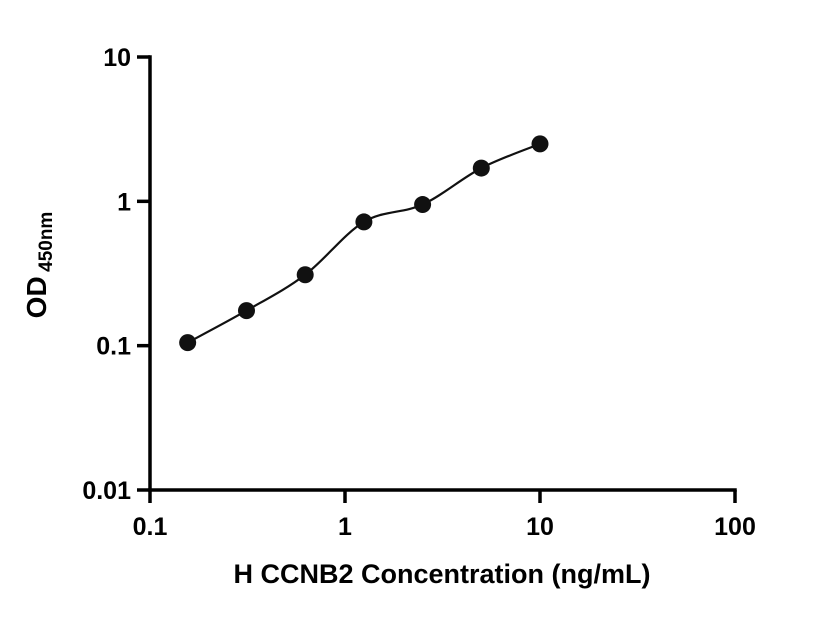 The image size is (816, 640). What do you see at coordinates (117, 58) in the screenshot?
I see `y-tick-label: 10` at bounding box center [117, 58].